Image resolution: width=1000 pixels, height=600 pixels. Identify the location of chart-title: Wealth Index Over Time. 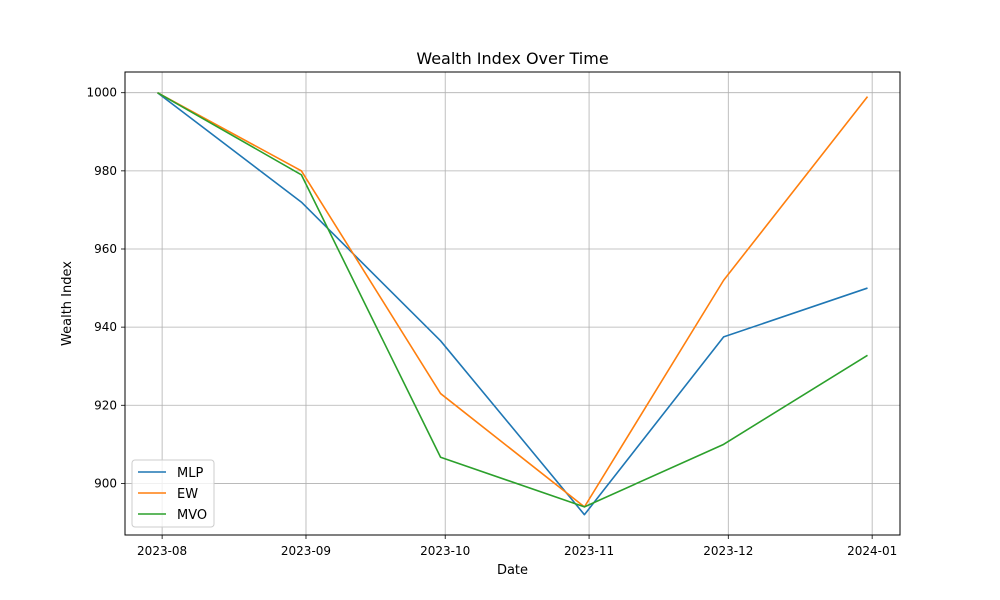
(512, 58).